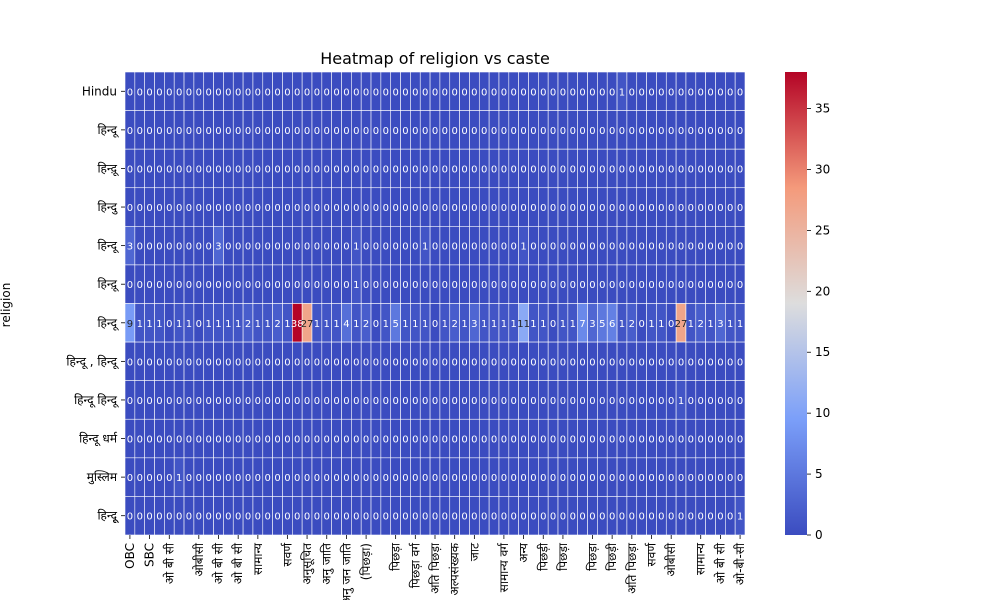 The height and width of the screenshot is (600, 1000). I want to click on heatmap-cell-label: 11, so click(523, 324).